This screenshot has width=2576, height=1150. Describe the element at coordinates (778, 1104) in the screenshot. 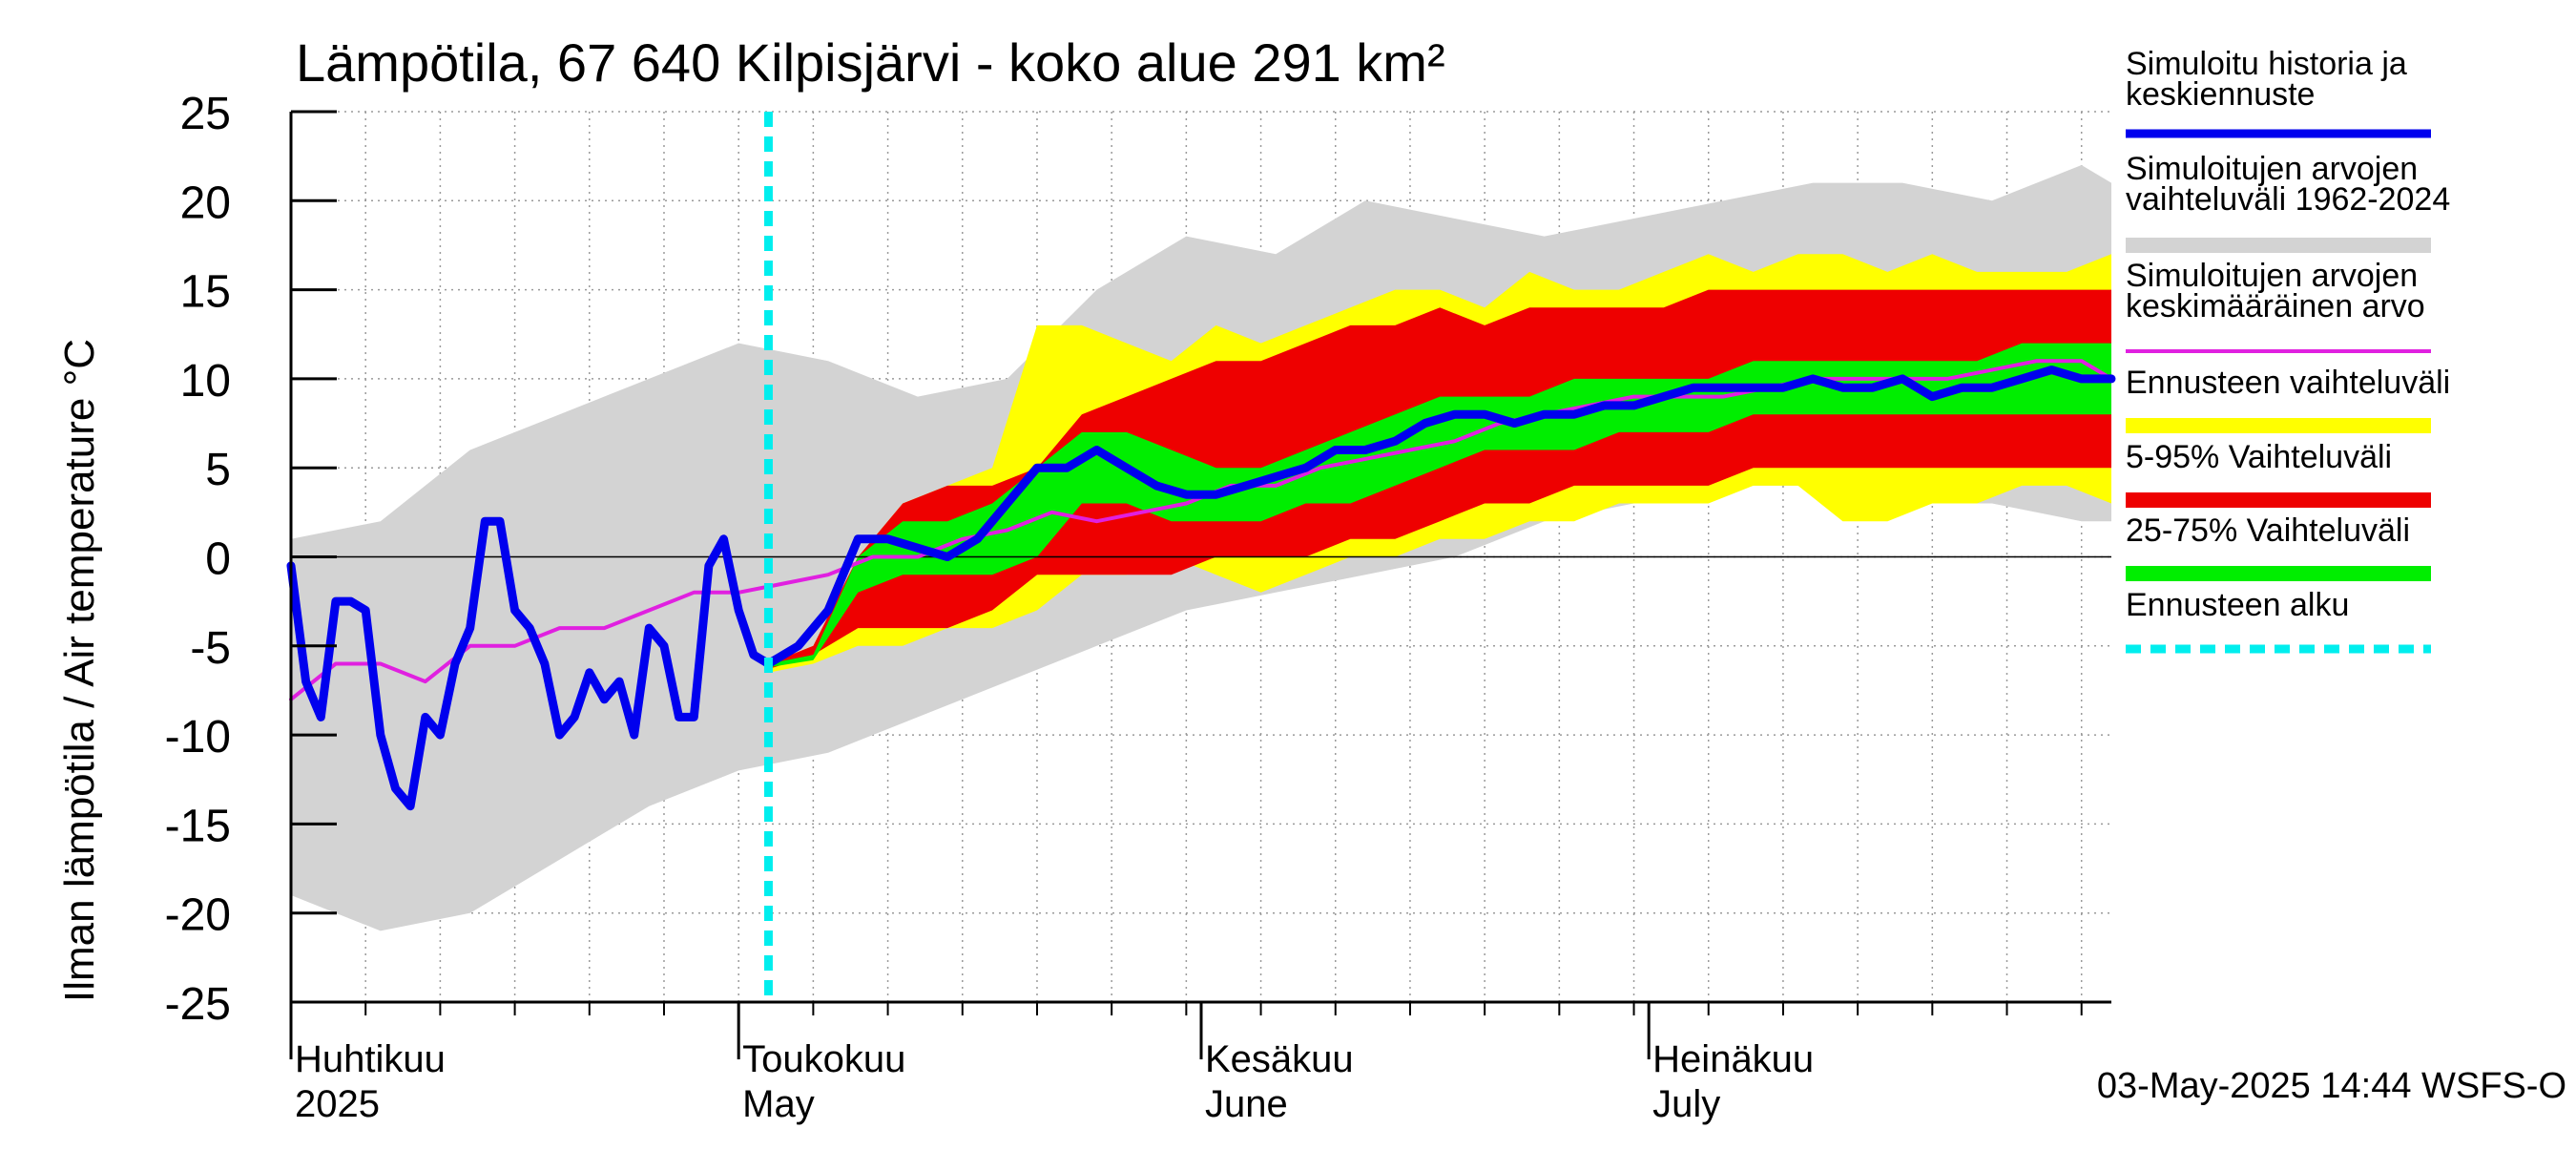

I see `x-month-label-en: May` at that location.